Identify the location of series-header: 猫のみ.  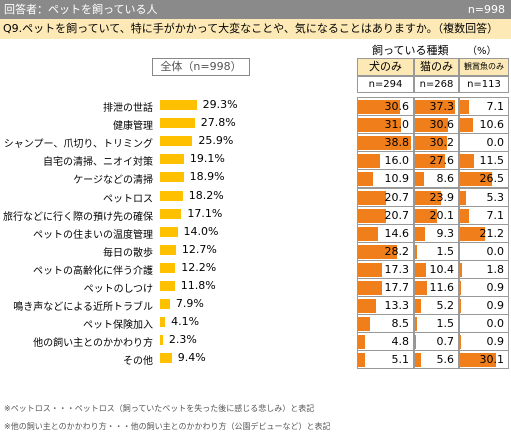
(436, 67).